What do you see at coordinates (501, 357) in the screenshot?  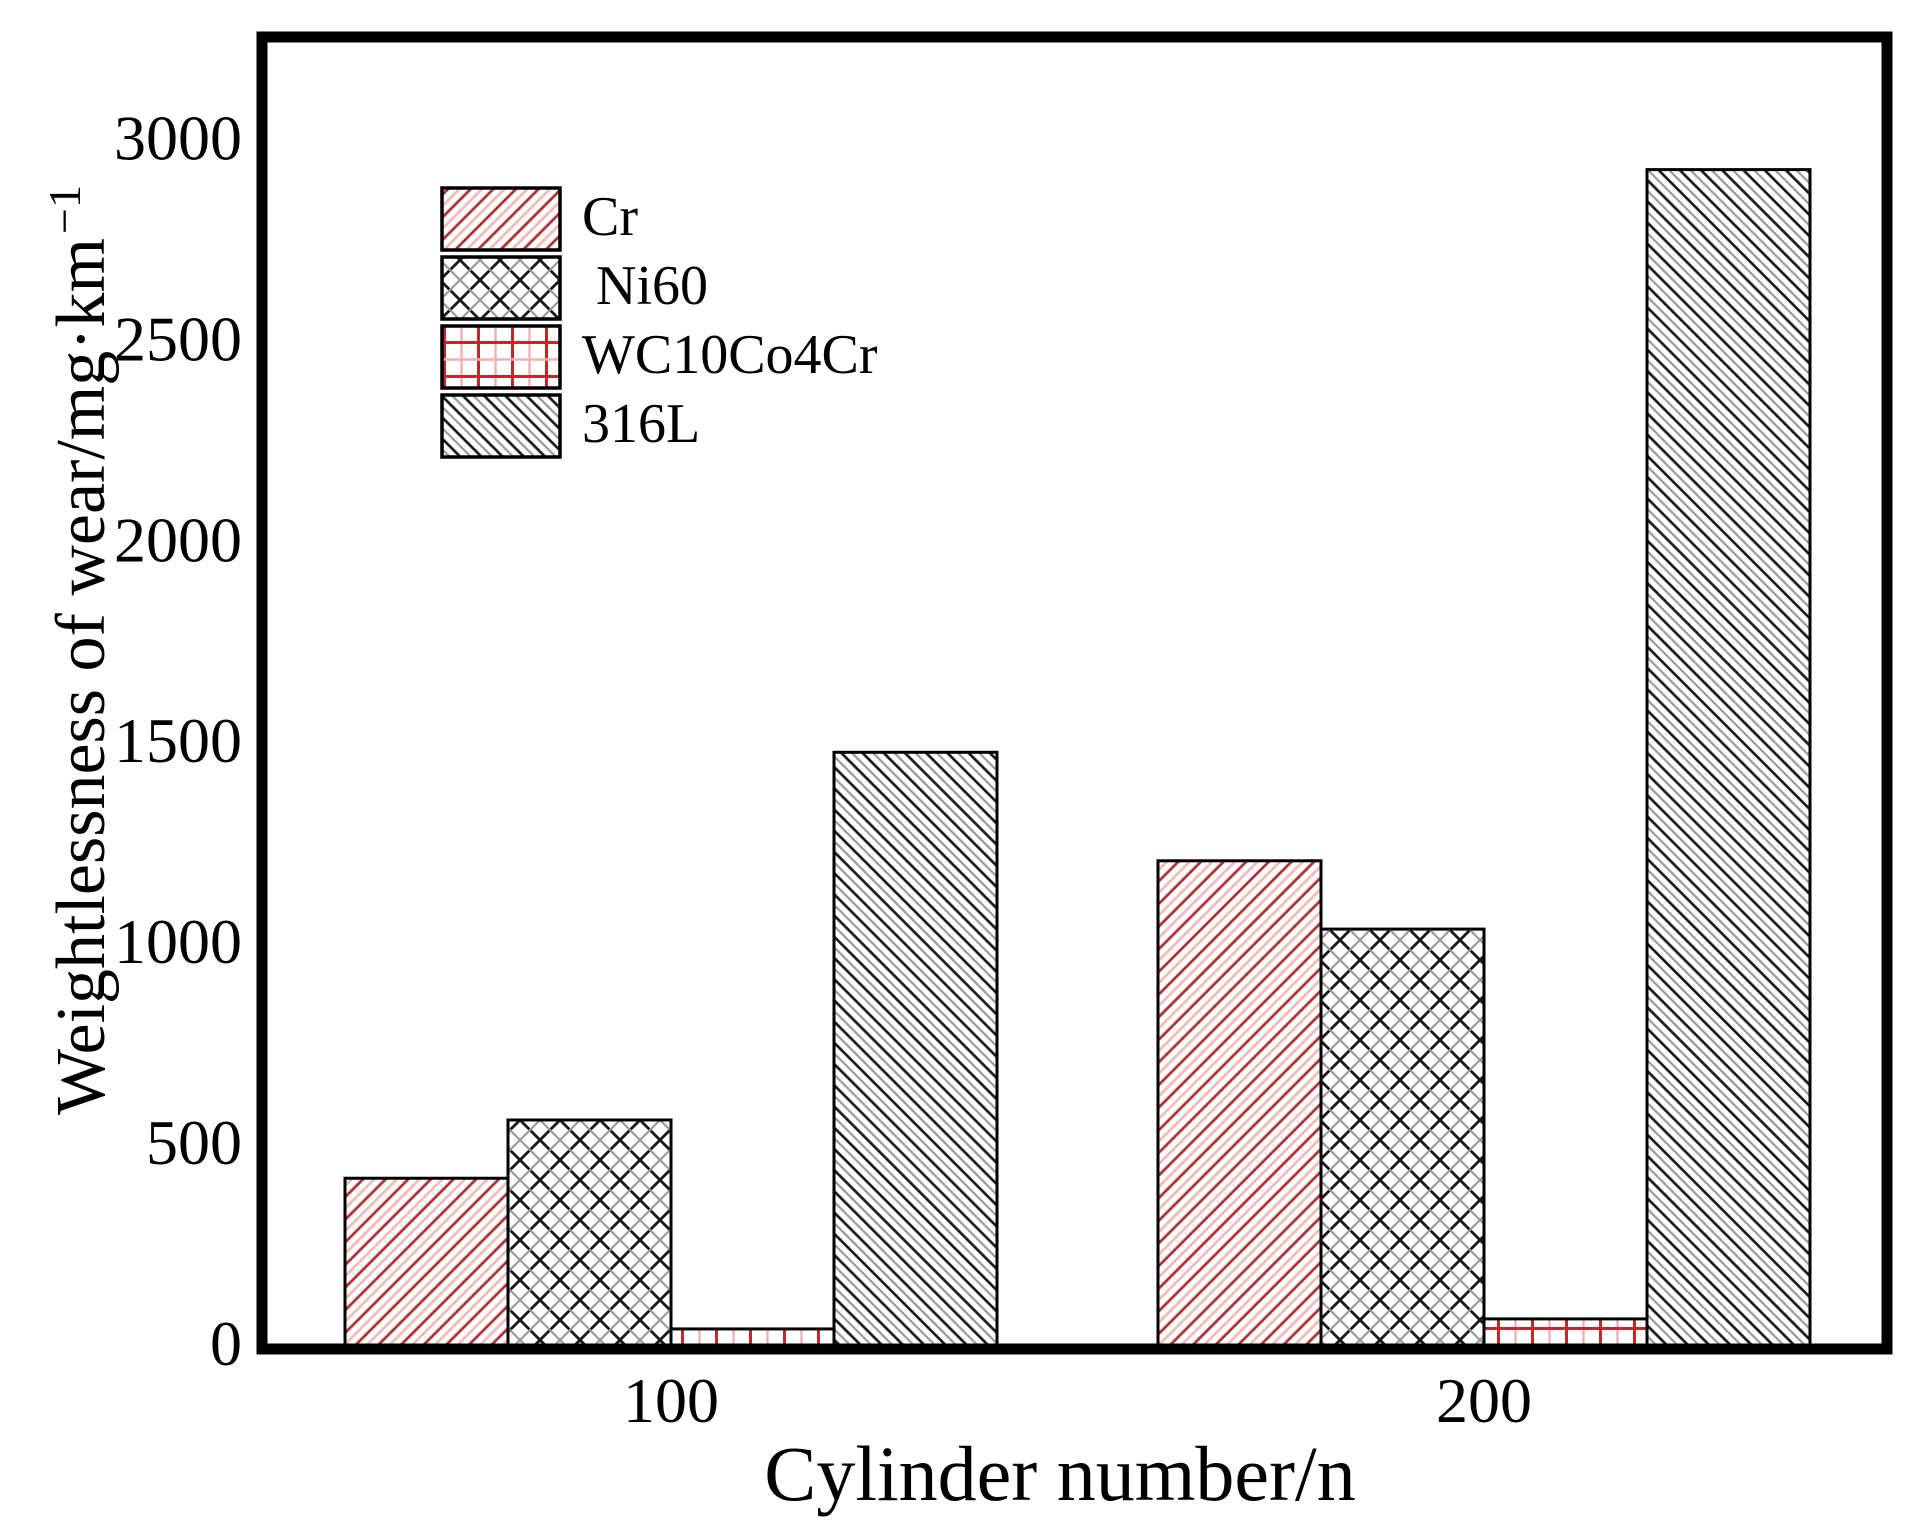 I see `legend-swatch-wc10co4cr` at bounding box center [501, 357].